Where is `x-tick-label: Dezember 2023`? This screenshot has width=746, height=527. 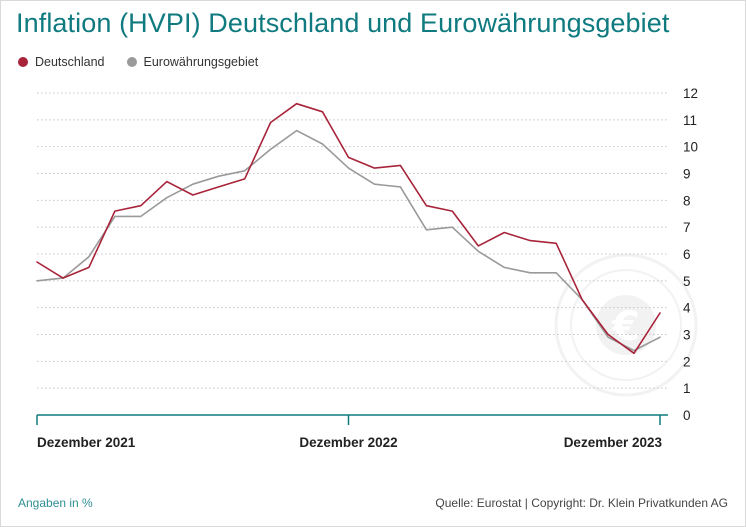 x-tick-label: Dezember 2023 is located at coordinates (613, 442).